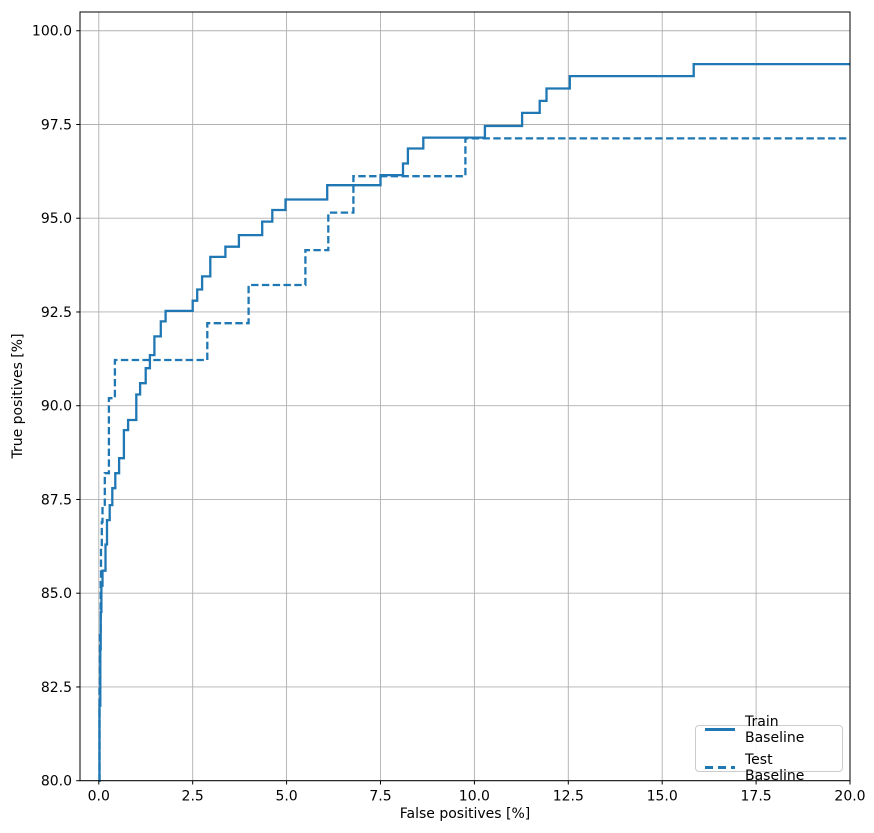 This screenshot has width=874, height=833. I want to click on x-tick-label: 12.5, so click(568, 797).